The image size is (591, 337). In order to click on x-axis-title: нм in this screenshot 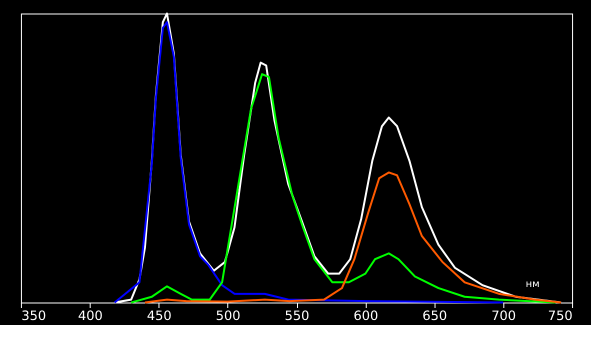, I will do `click(533, 284)`.